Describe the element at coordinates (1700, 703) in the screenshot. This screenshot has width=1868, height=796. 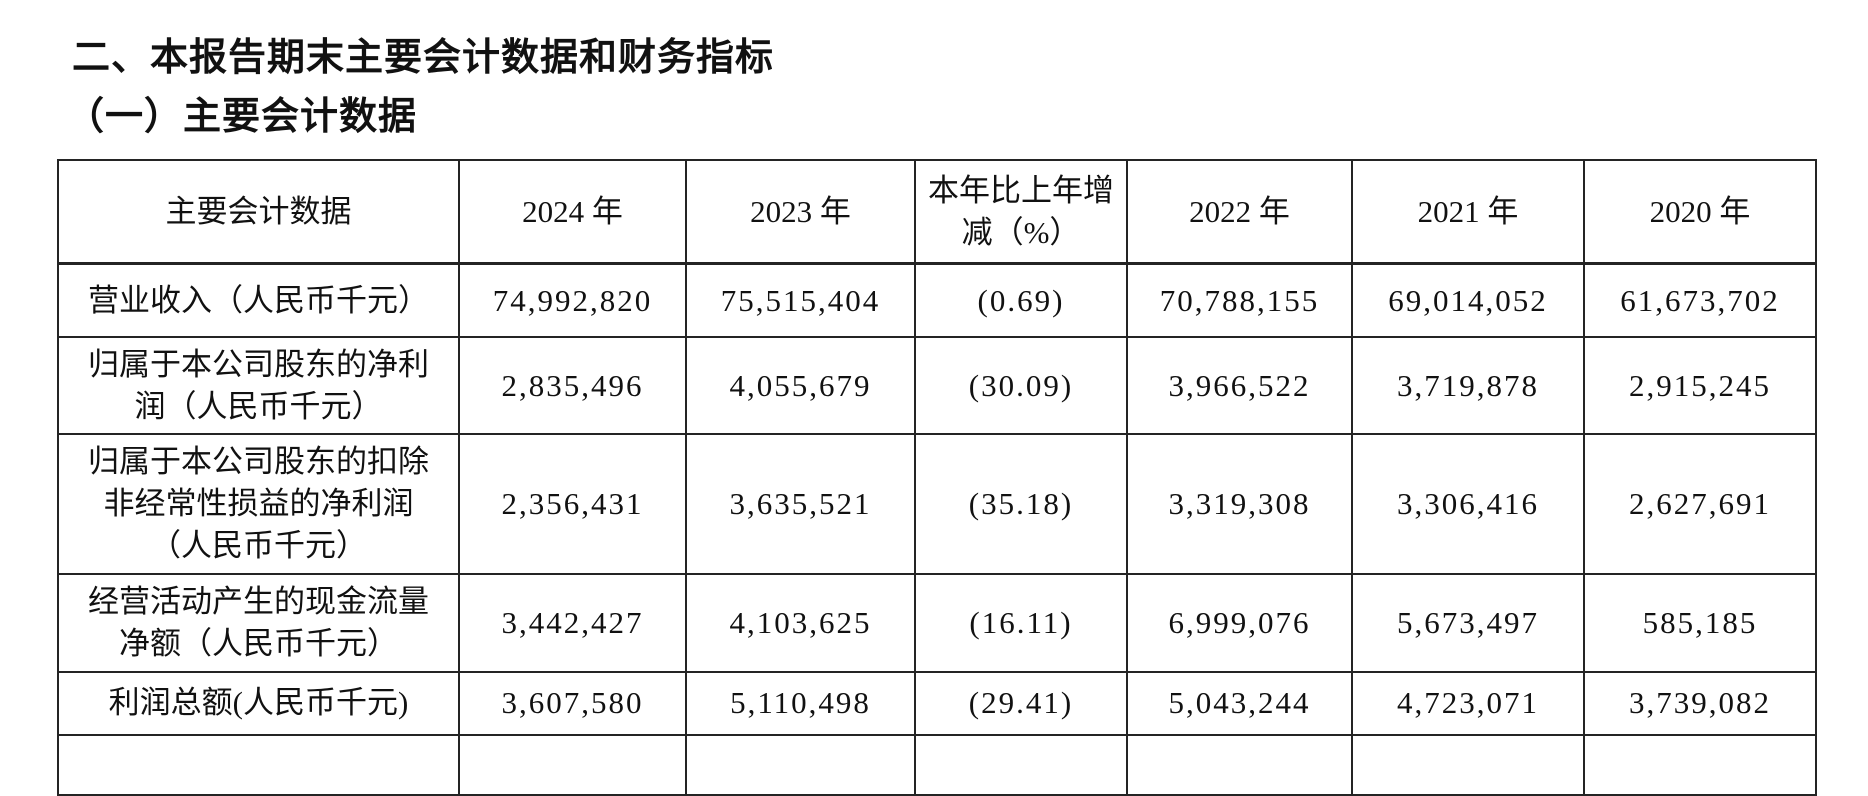
I see `cell-2020: 3,739,082` at that location.